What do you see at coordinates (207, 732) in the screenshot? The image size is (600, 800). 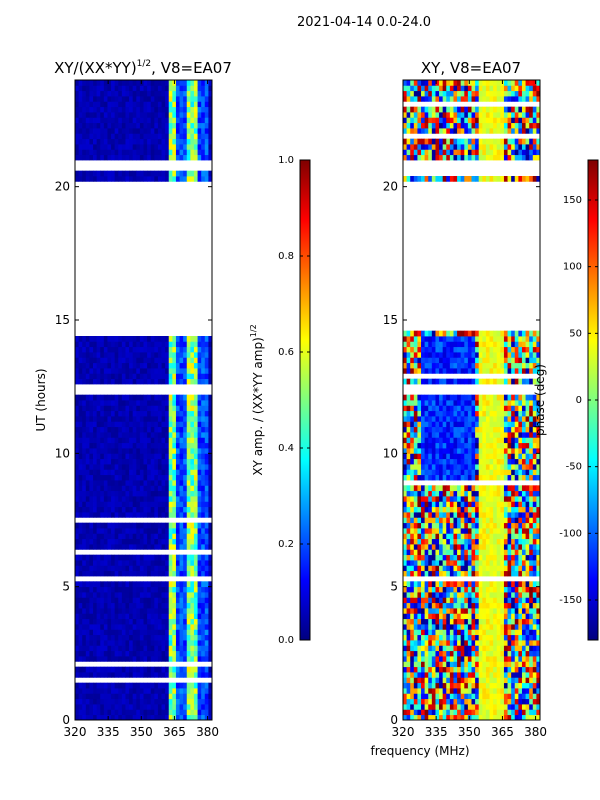 I see `x-tick-label: 380` at bounding box center [207, 732].